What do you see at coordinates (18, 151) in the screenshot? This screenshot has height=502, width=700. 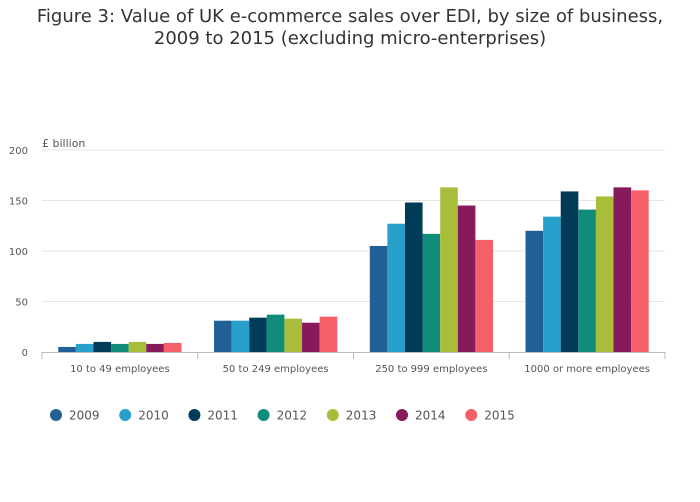 I see `y-tick-label: 200` at bounding box center [18, 151].